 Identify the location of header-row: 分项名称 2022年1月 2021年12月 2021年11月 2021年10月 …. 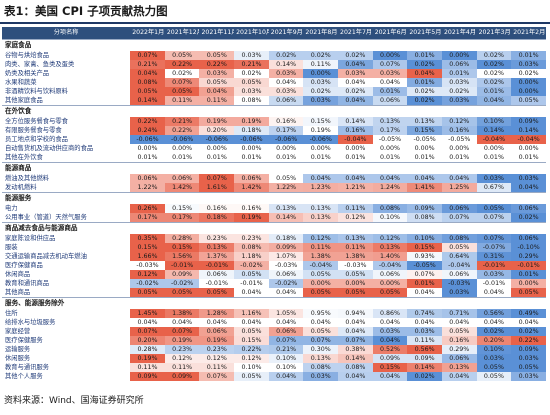
(274, 33).